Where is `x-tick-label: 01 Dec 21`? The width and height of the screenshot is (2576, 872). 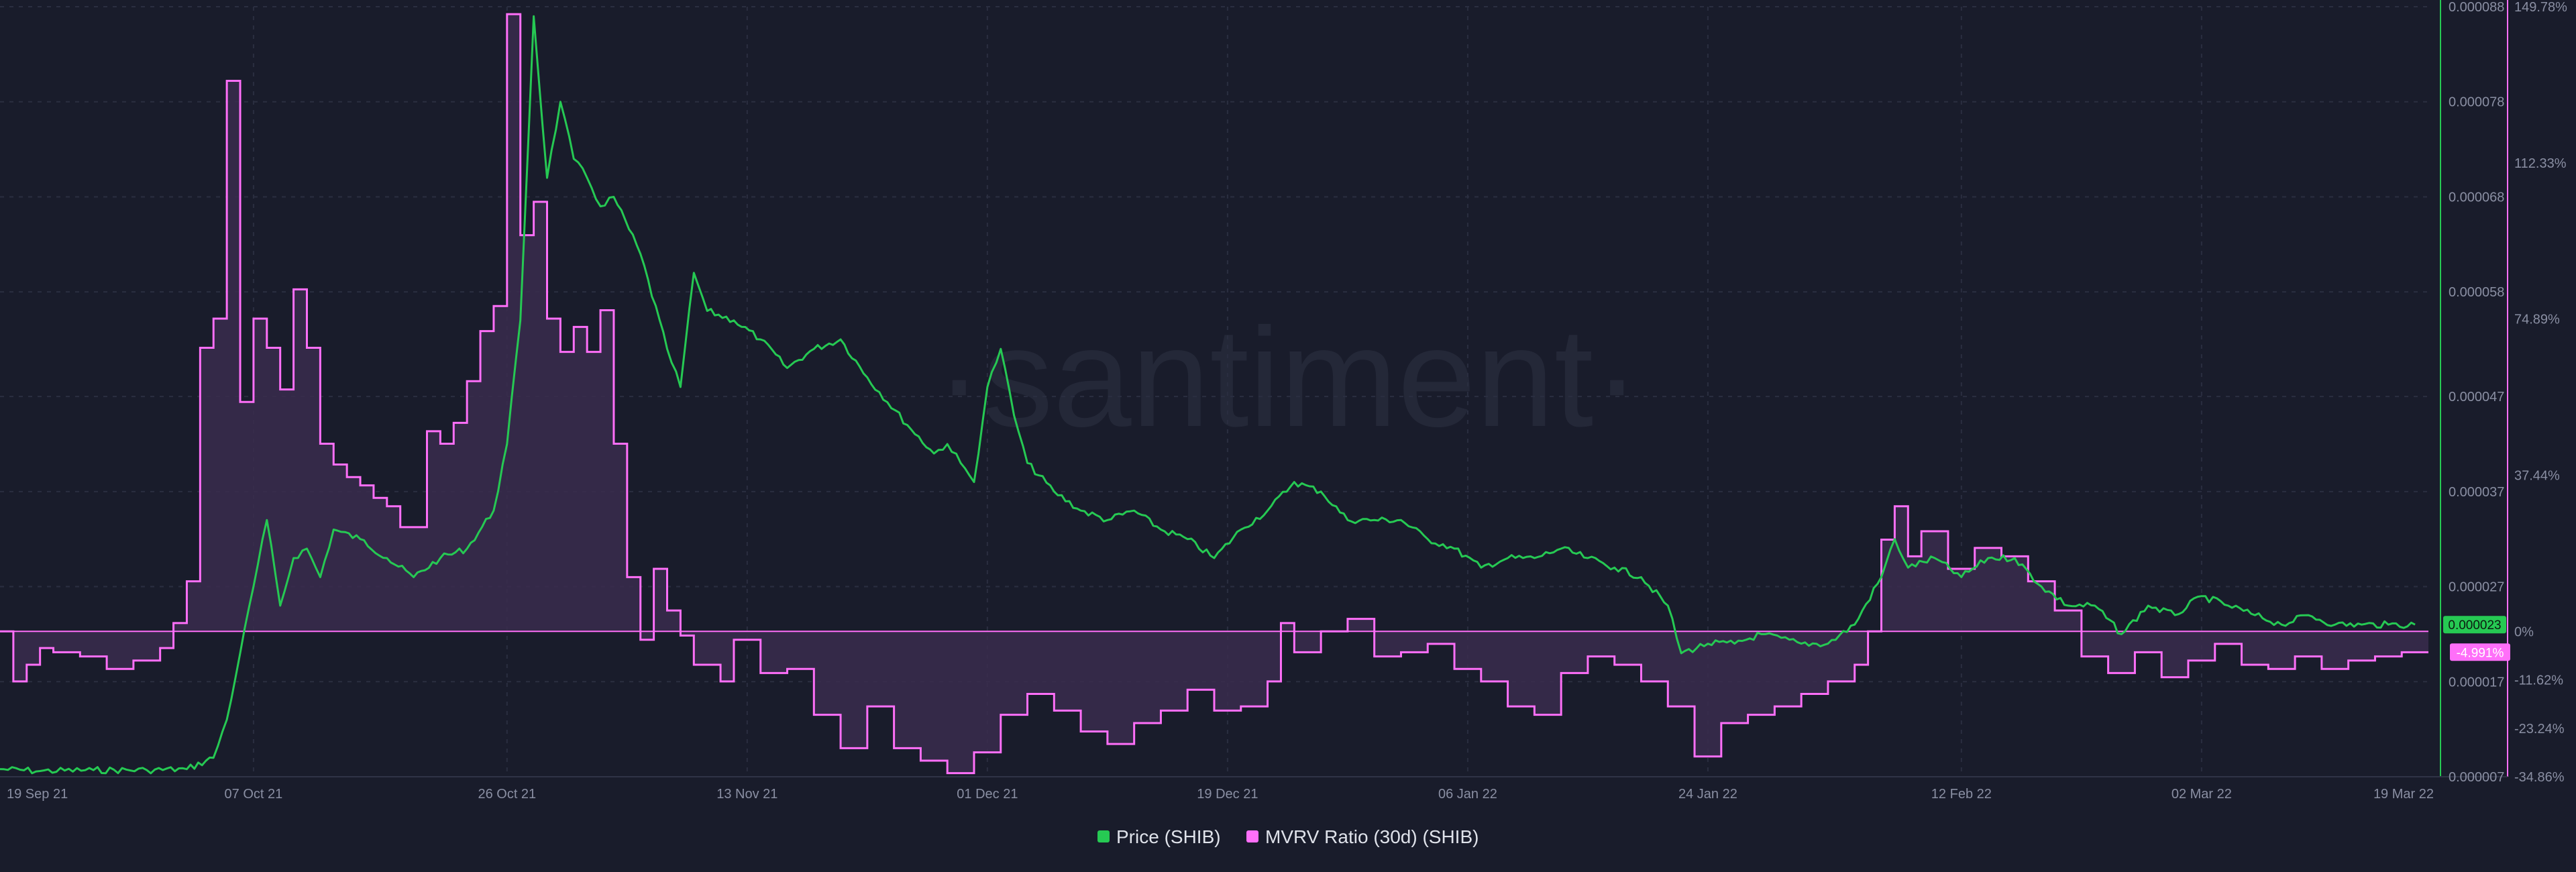
x-tick-label: 01 Dec 21 is located at coordinates (987, 795).